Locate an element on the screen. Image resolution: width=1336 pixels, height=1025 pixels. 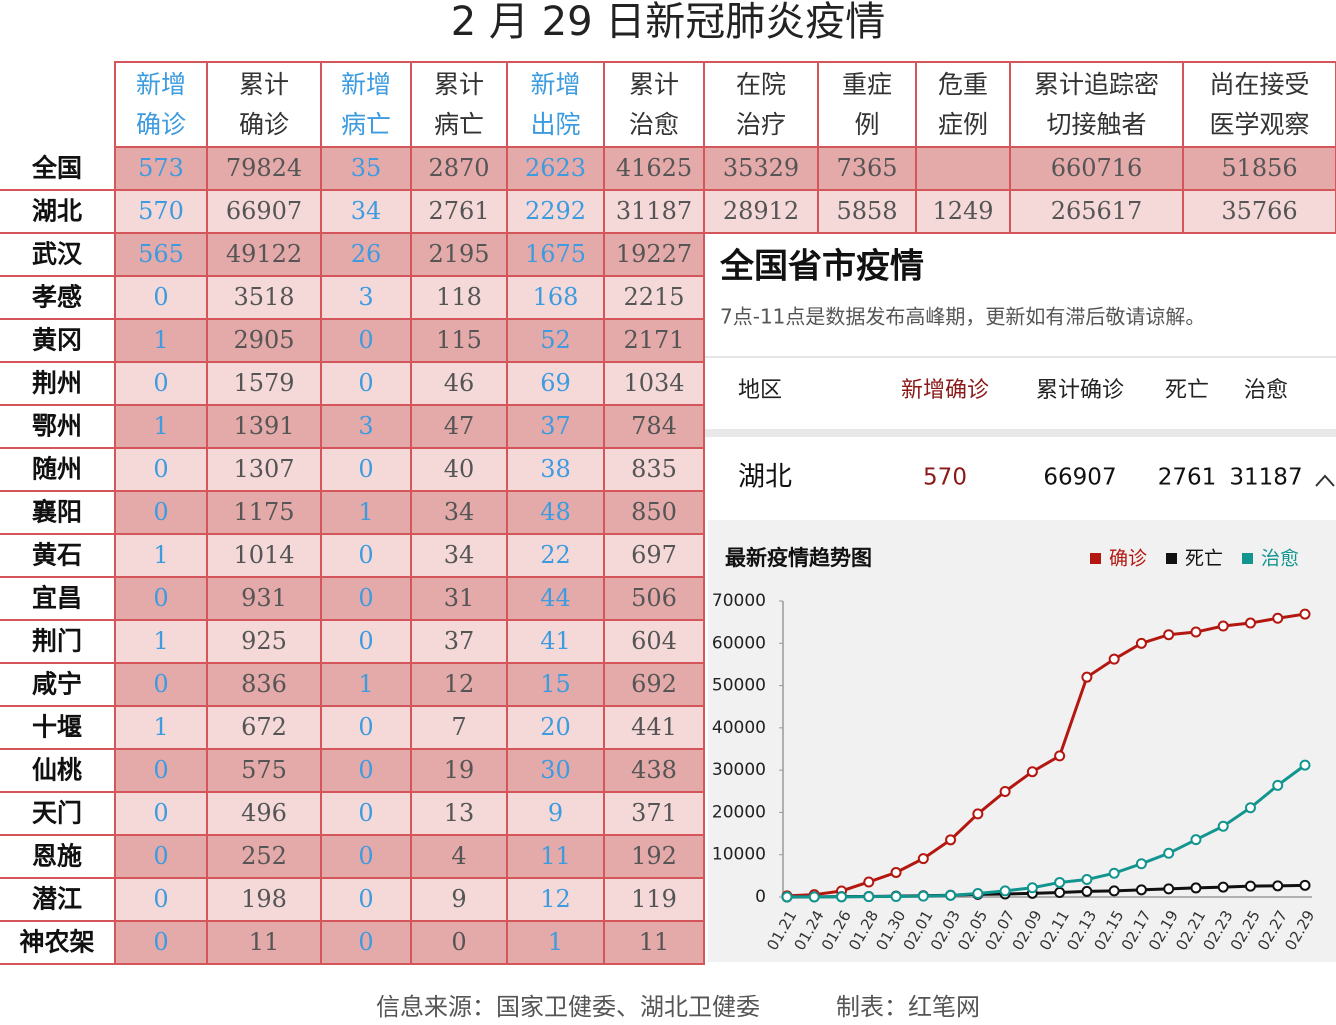
region-label: 湖北 is located at coordinates (57, 211).